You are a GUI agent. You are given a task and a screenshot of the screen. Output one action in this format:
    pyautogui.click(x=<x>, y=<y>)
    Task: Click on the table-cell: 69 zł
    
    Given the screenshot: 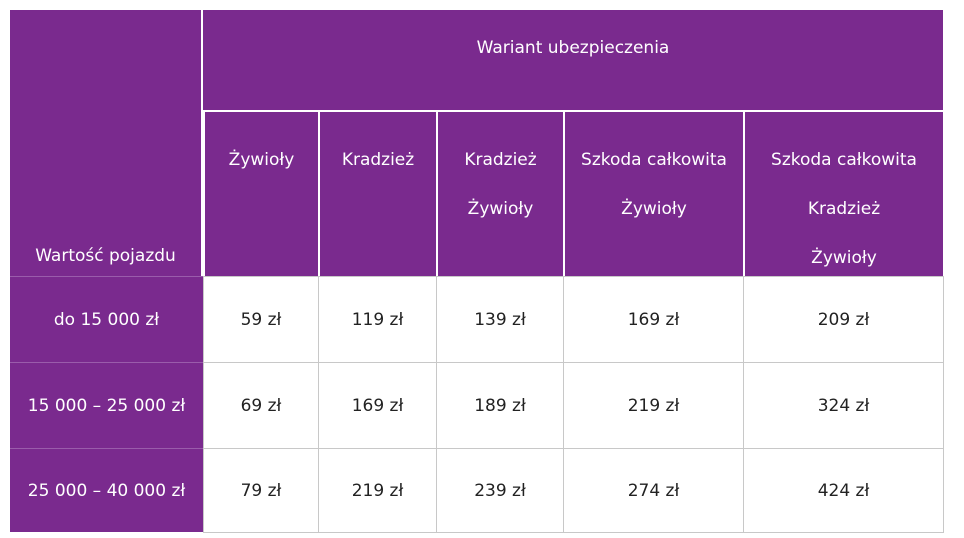 What is the action you would take?
    pyautogui.click(x=261, y=405)
    